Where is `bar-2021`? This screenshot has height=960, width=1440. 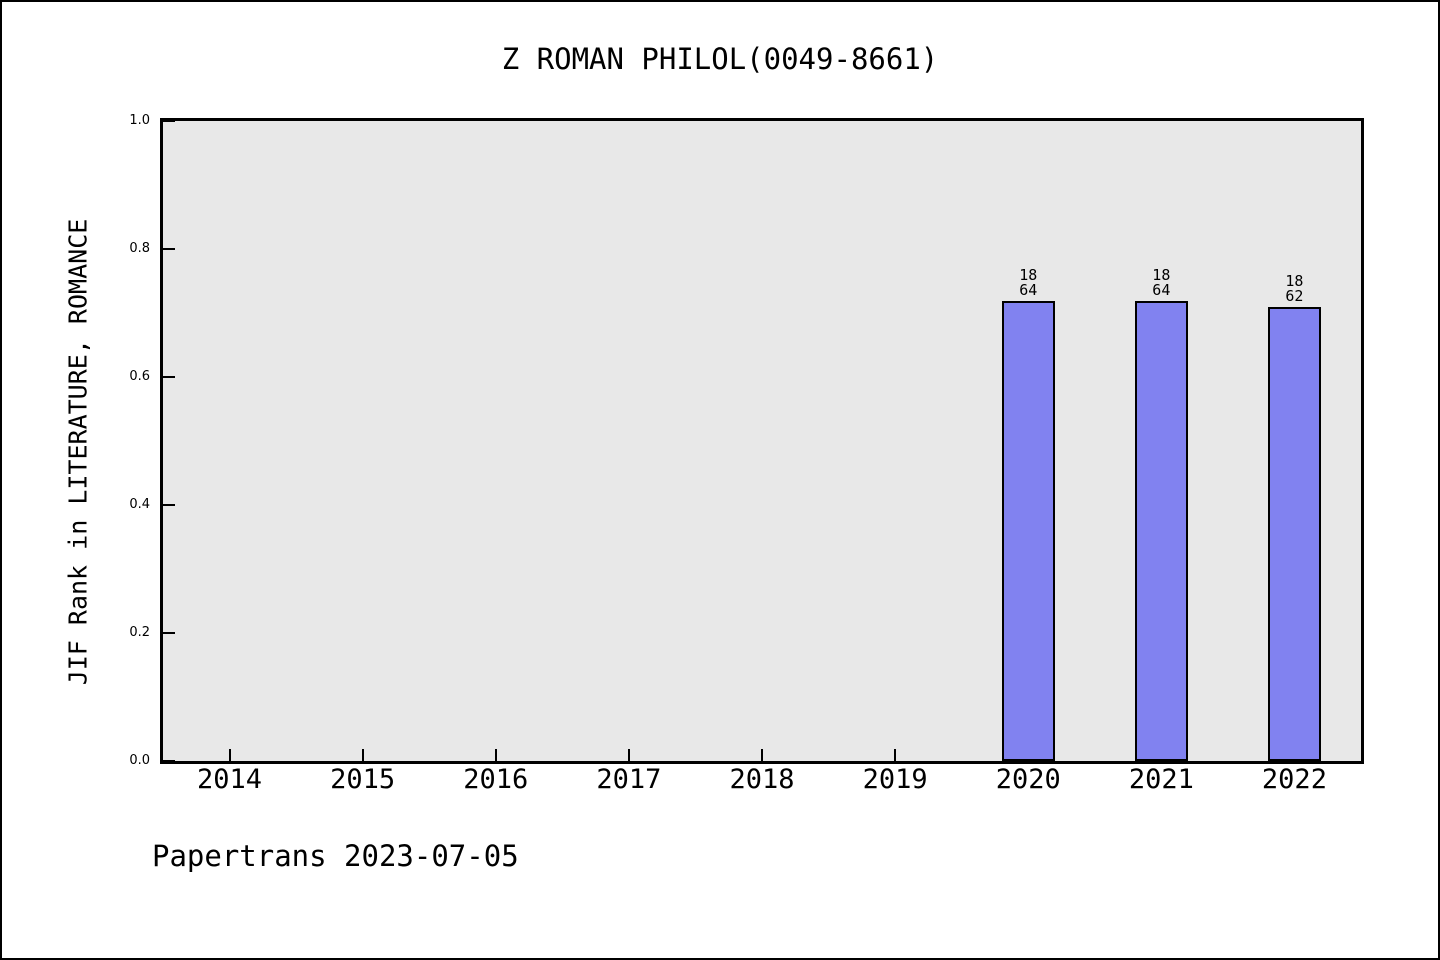 bar-2021 is located at coordinates (1161, 531).